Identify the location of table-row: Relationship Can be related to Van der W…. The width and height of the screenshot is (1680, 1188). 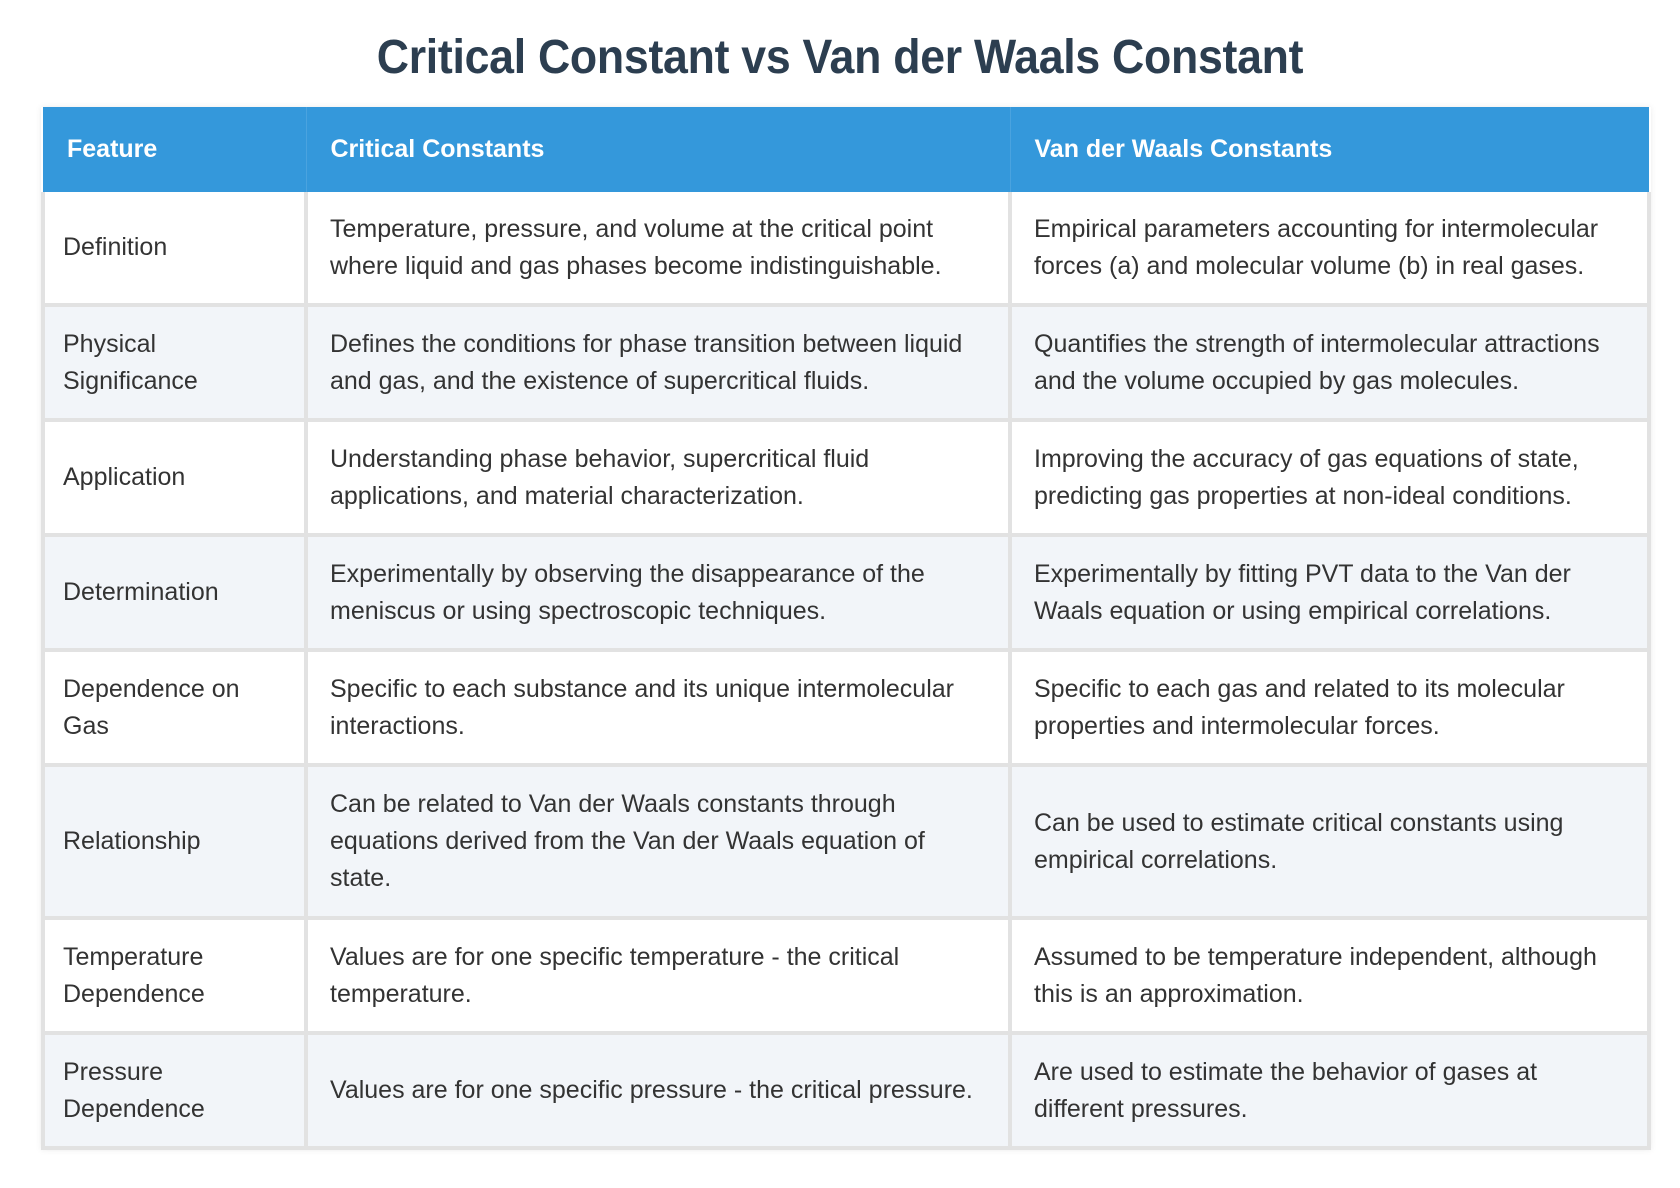
(846, 842).